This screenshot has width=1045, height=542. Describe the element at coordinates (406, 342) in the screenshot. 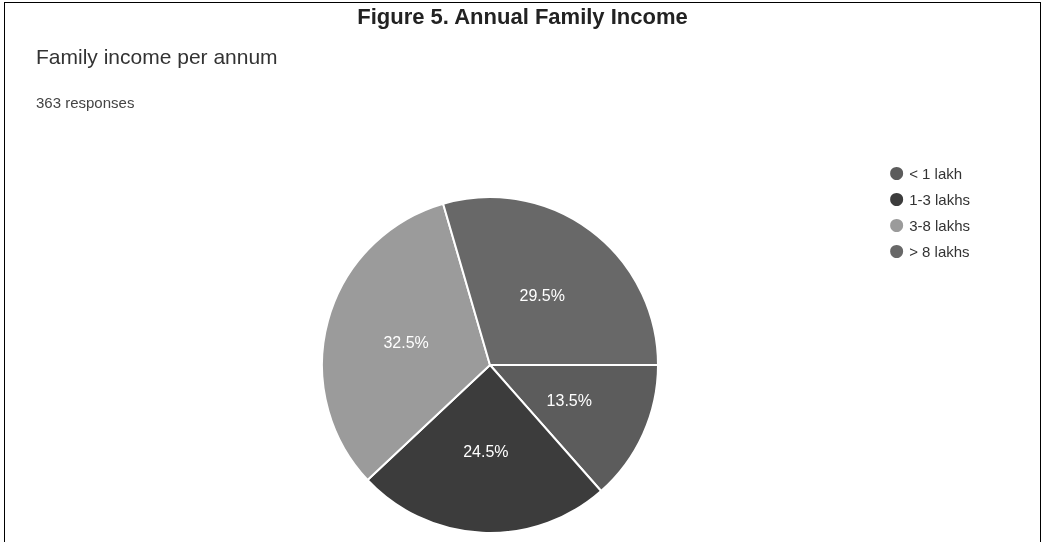

I see `data-label: 32.5%` at that location.